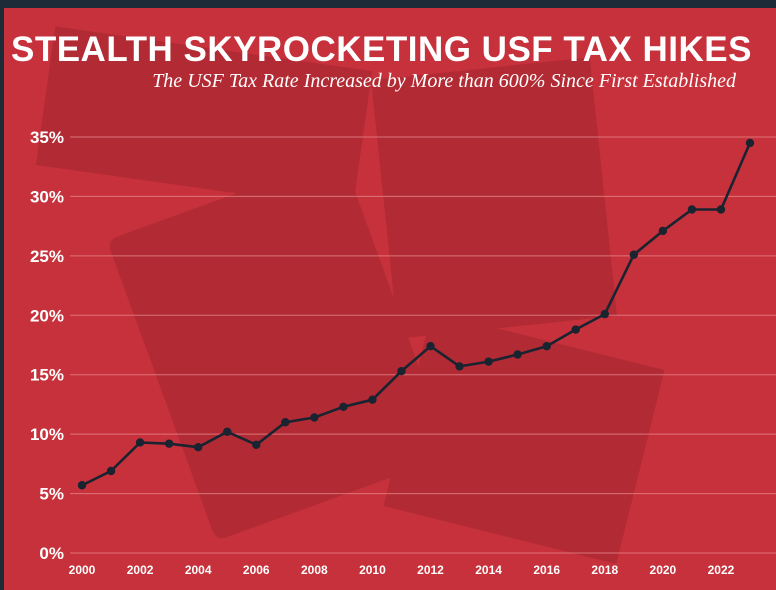 Image resolution: width=776 pixels, height=590 pixels. I want to click on y-tick-label: 15%, so click(47, 375).